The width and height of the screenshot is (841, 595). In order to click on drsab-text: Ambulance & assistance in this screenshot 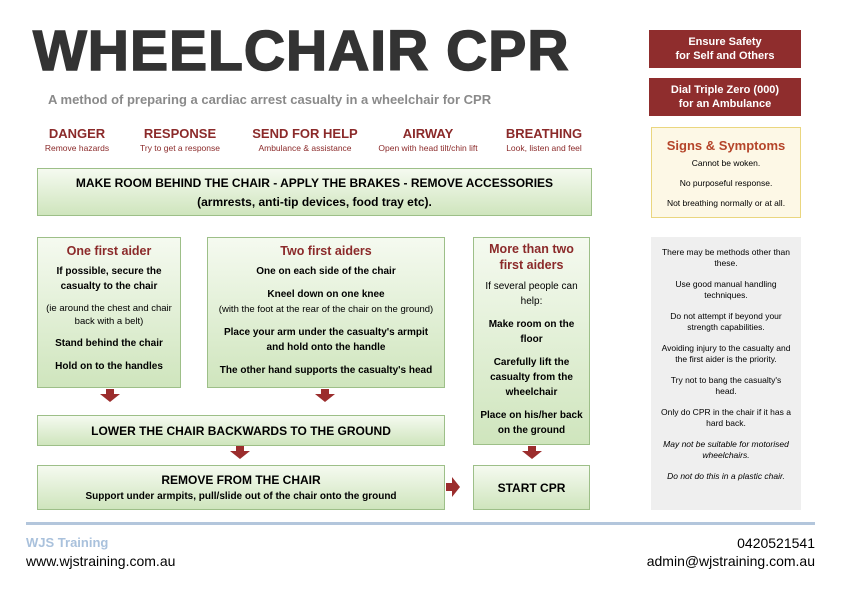, I will do `click(305, 148)`.